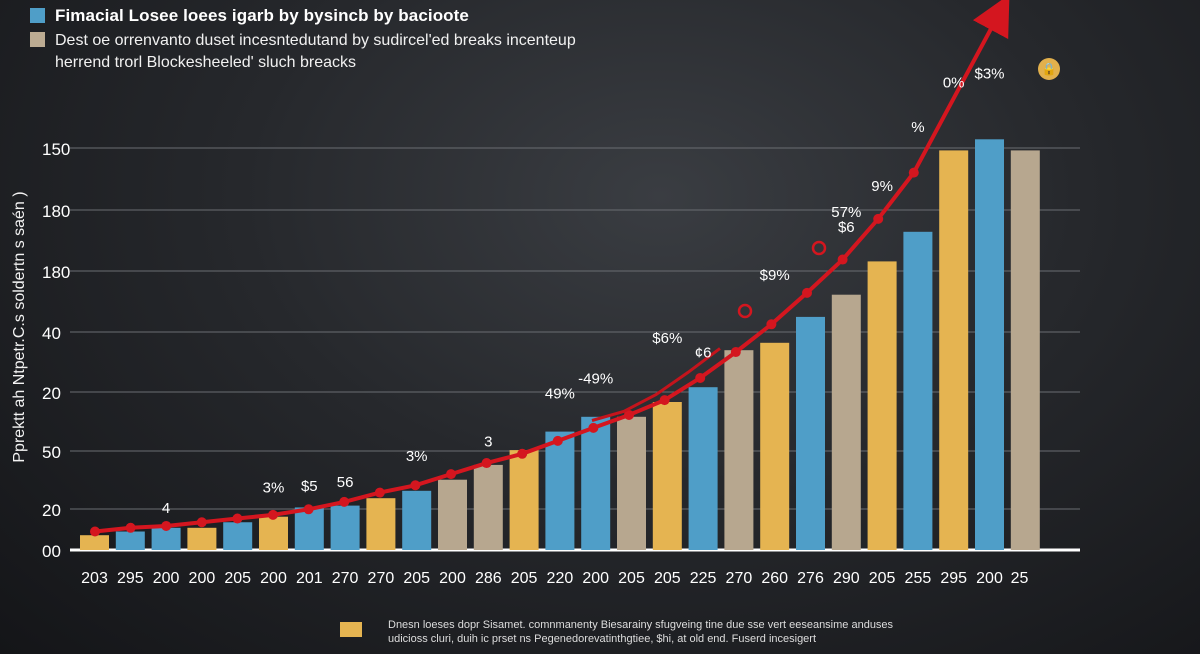 The image size is (1200, 654). I want to click on x-tick-label: 260, so click(774, 578).